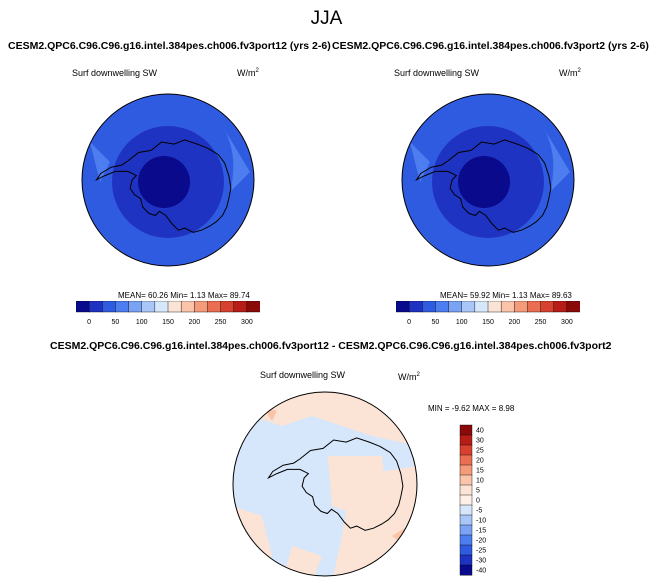 The width and height of the screenshot is (653, 583). I want to click on colorbar-label: 30, so click(480, 441).